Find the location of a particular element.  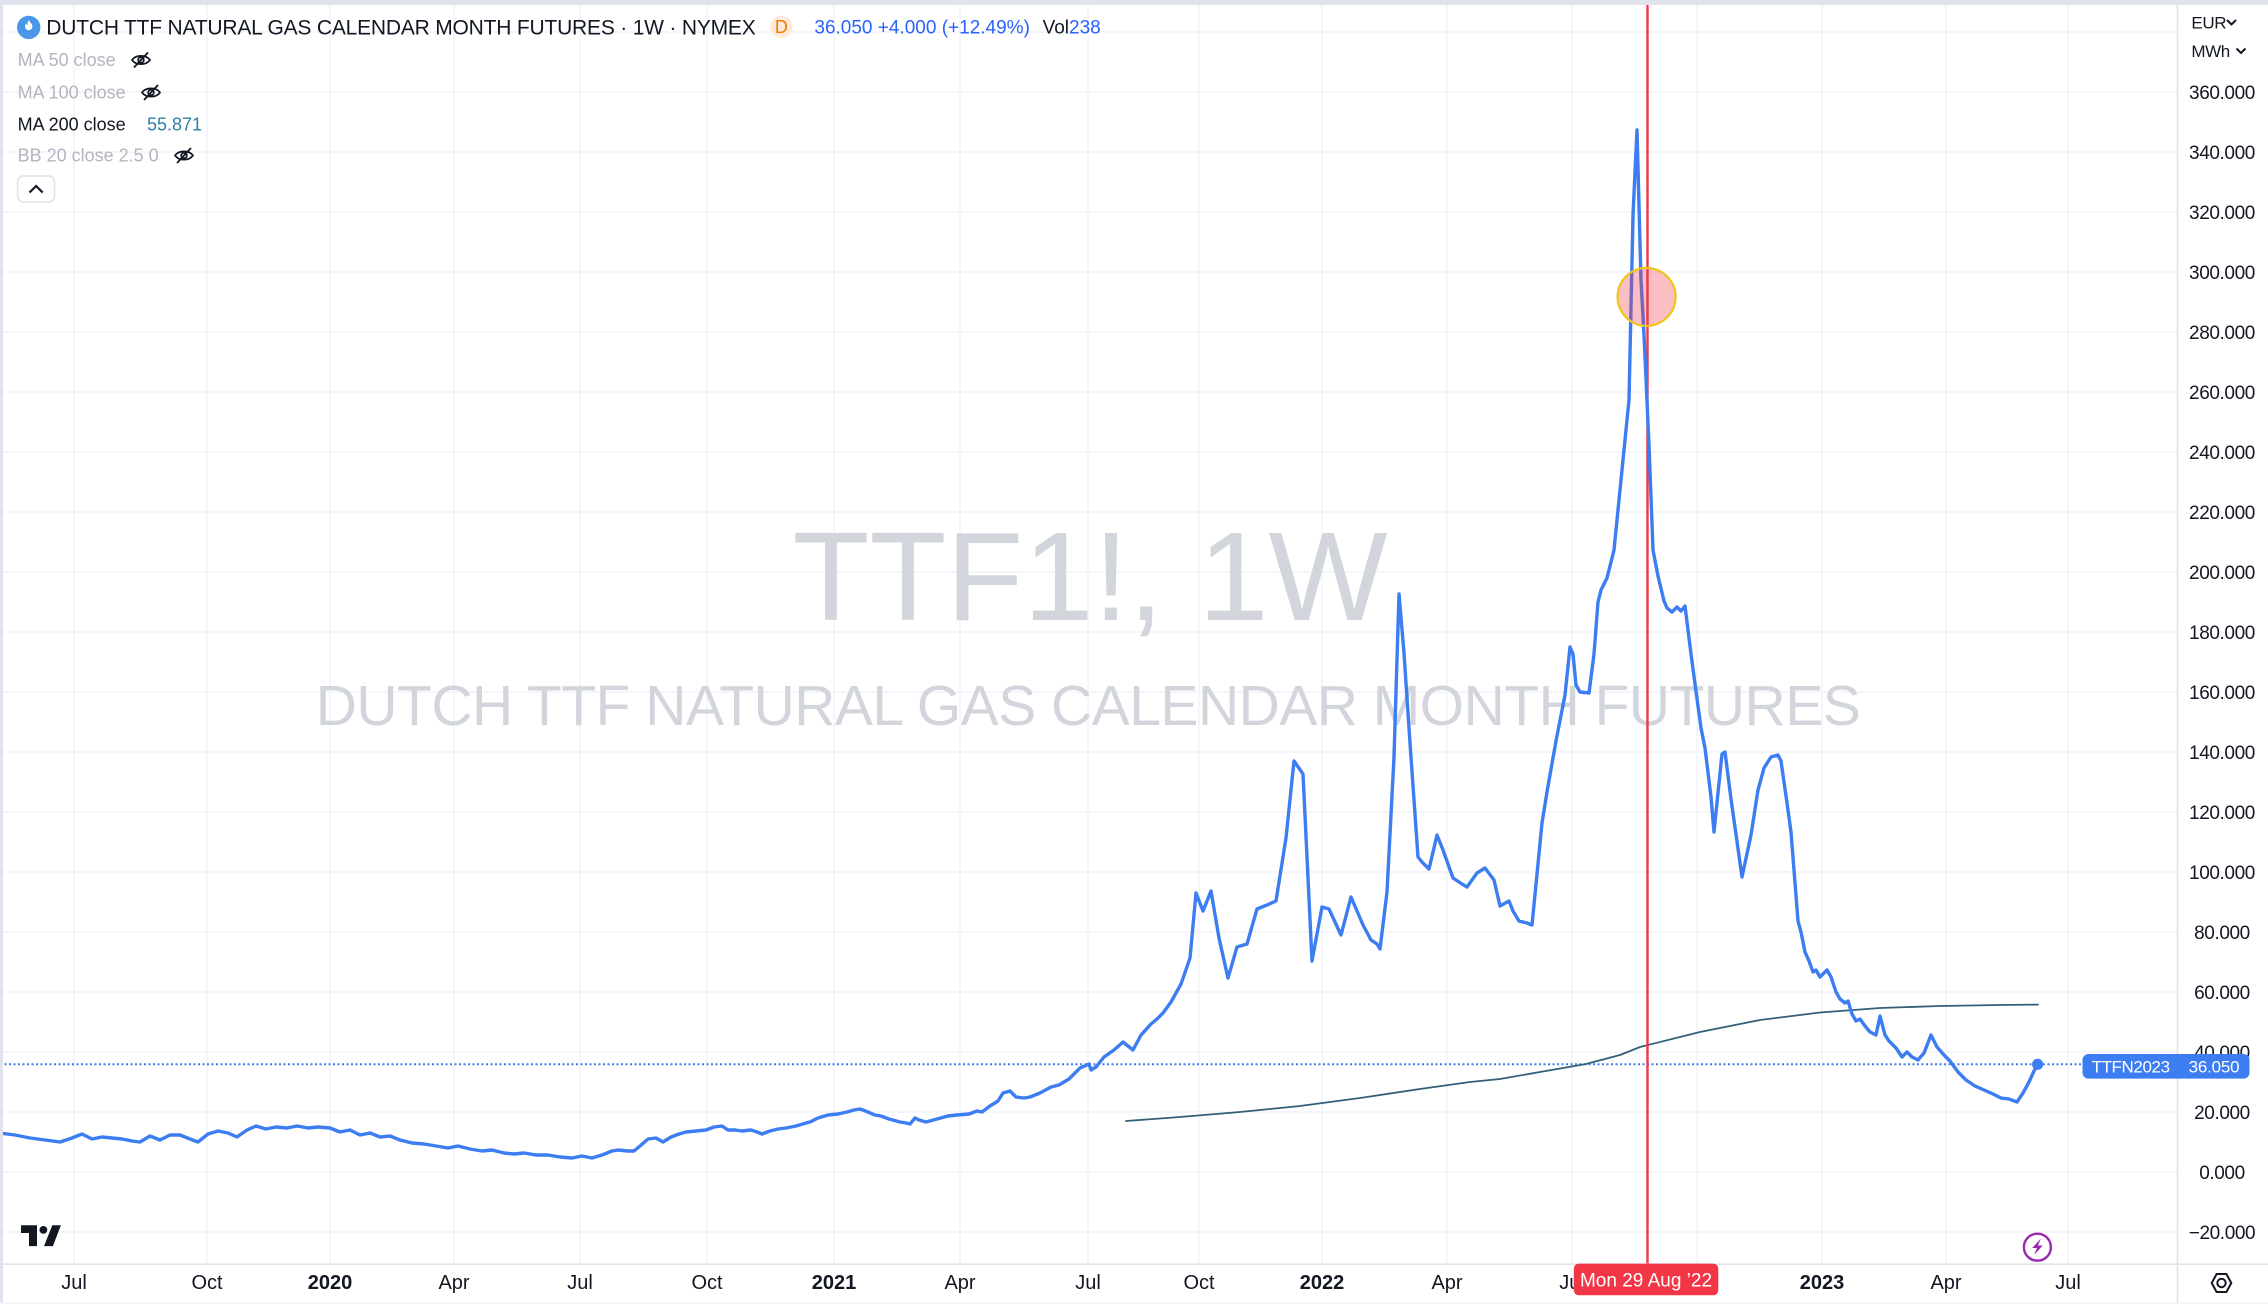

svg-text: 2023 is located at coordinates (1822, 1283).